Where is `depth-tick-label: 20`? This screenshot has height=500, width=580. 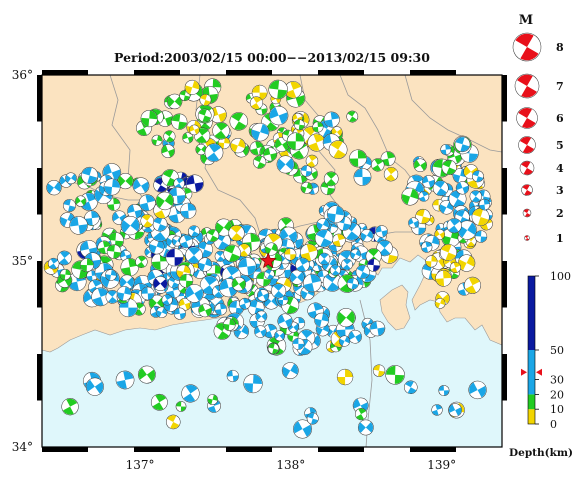 depth-tick-label: 20 is located at coordinates (557, 394).